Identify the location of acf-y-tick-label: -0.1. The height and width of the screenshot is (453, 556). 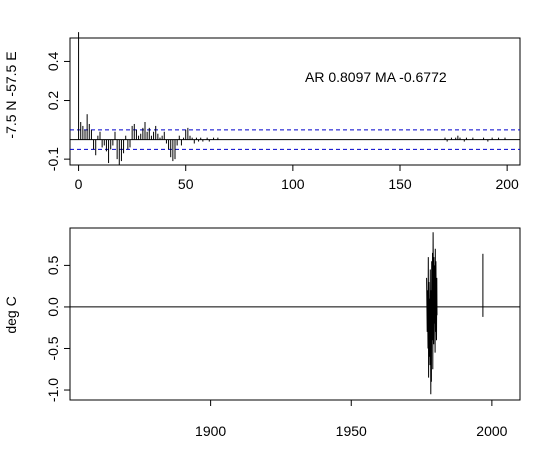
(53, 159).